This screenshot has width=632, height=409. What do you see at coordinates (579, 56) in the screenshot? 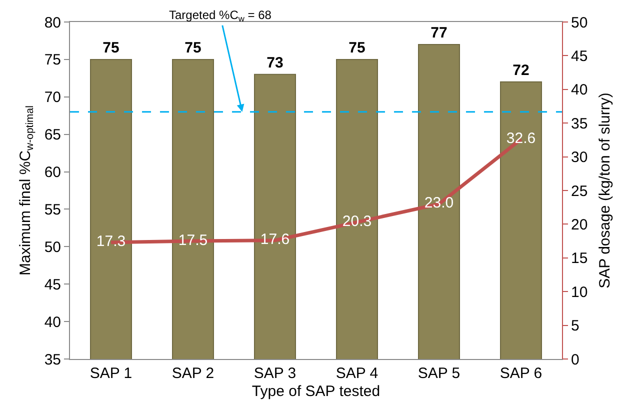
I see `y2-tick-label: 45` at bounding box center [579, 56].